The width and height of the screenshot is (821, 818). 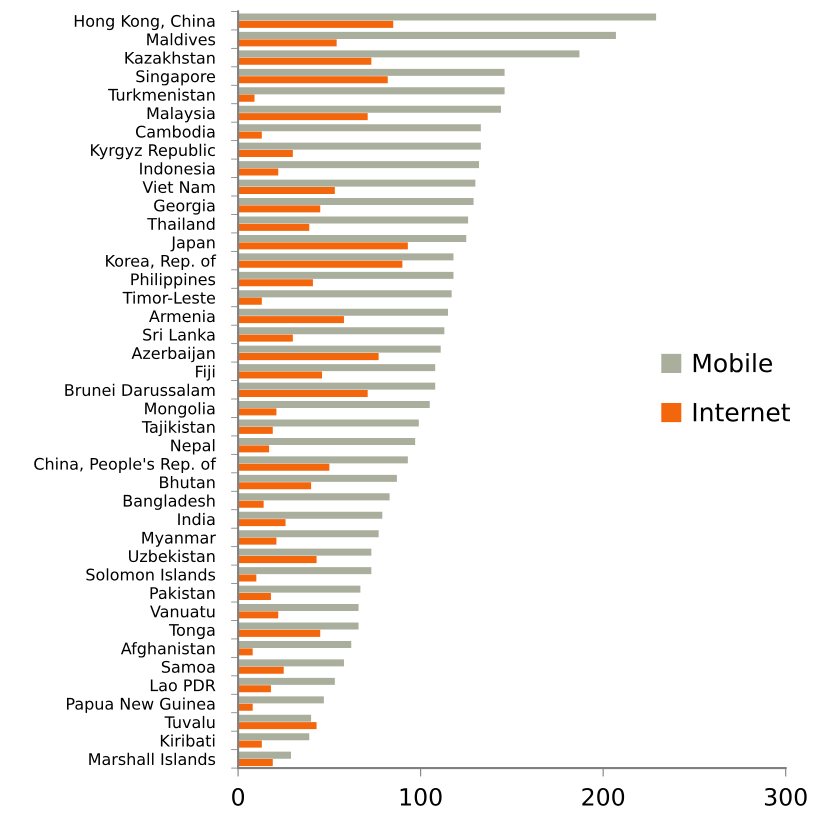 What do you see at coordinates (178, 334) in the screenshot?
I see `y-tick-label: Sri Lanka` at bounding box center [178, 334].